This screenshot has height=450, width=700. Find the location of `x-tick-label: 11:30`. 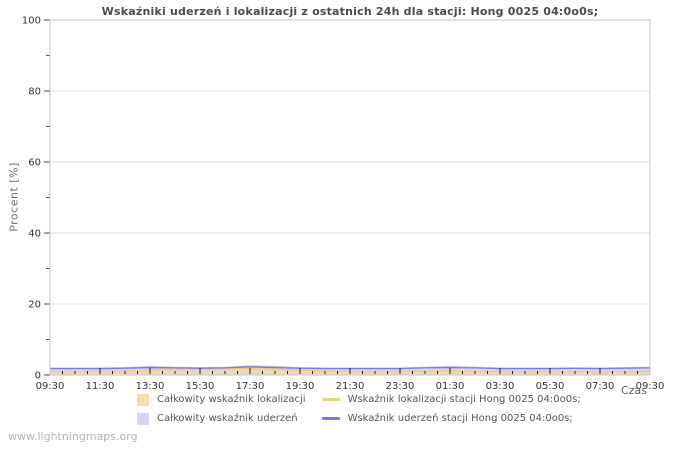

x-tick-label: 11:30 is located at coordinates (100, 386).